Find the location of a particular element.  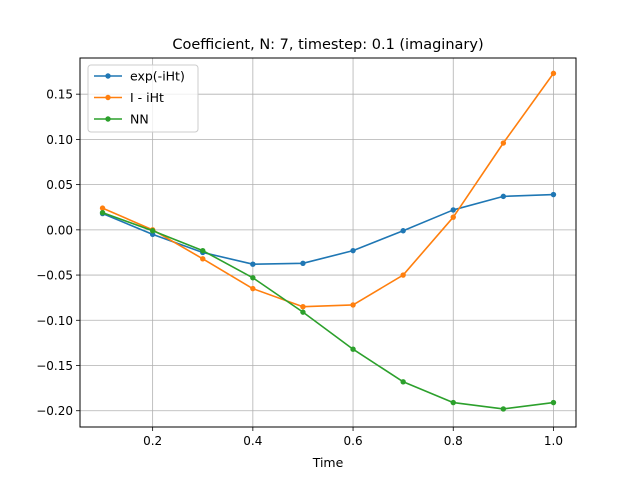

y-tick-label: 0.00 is located at coordinates (59, 230).